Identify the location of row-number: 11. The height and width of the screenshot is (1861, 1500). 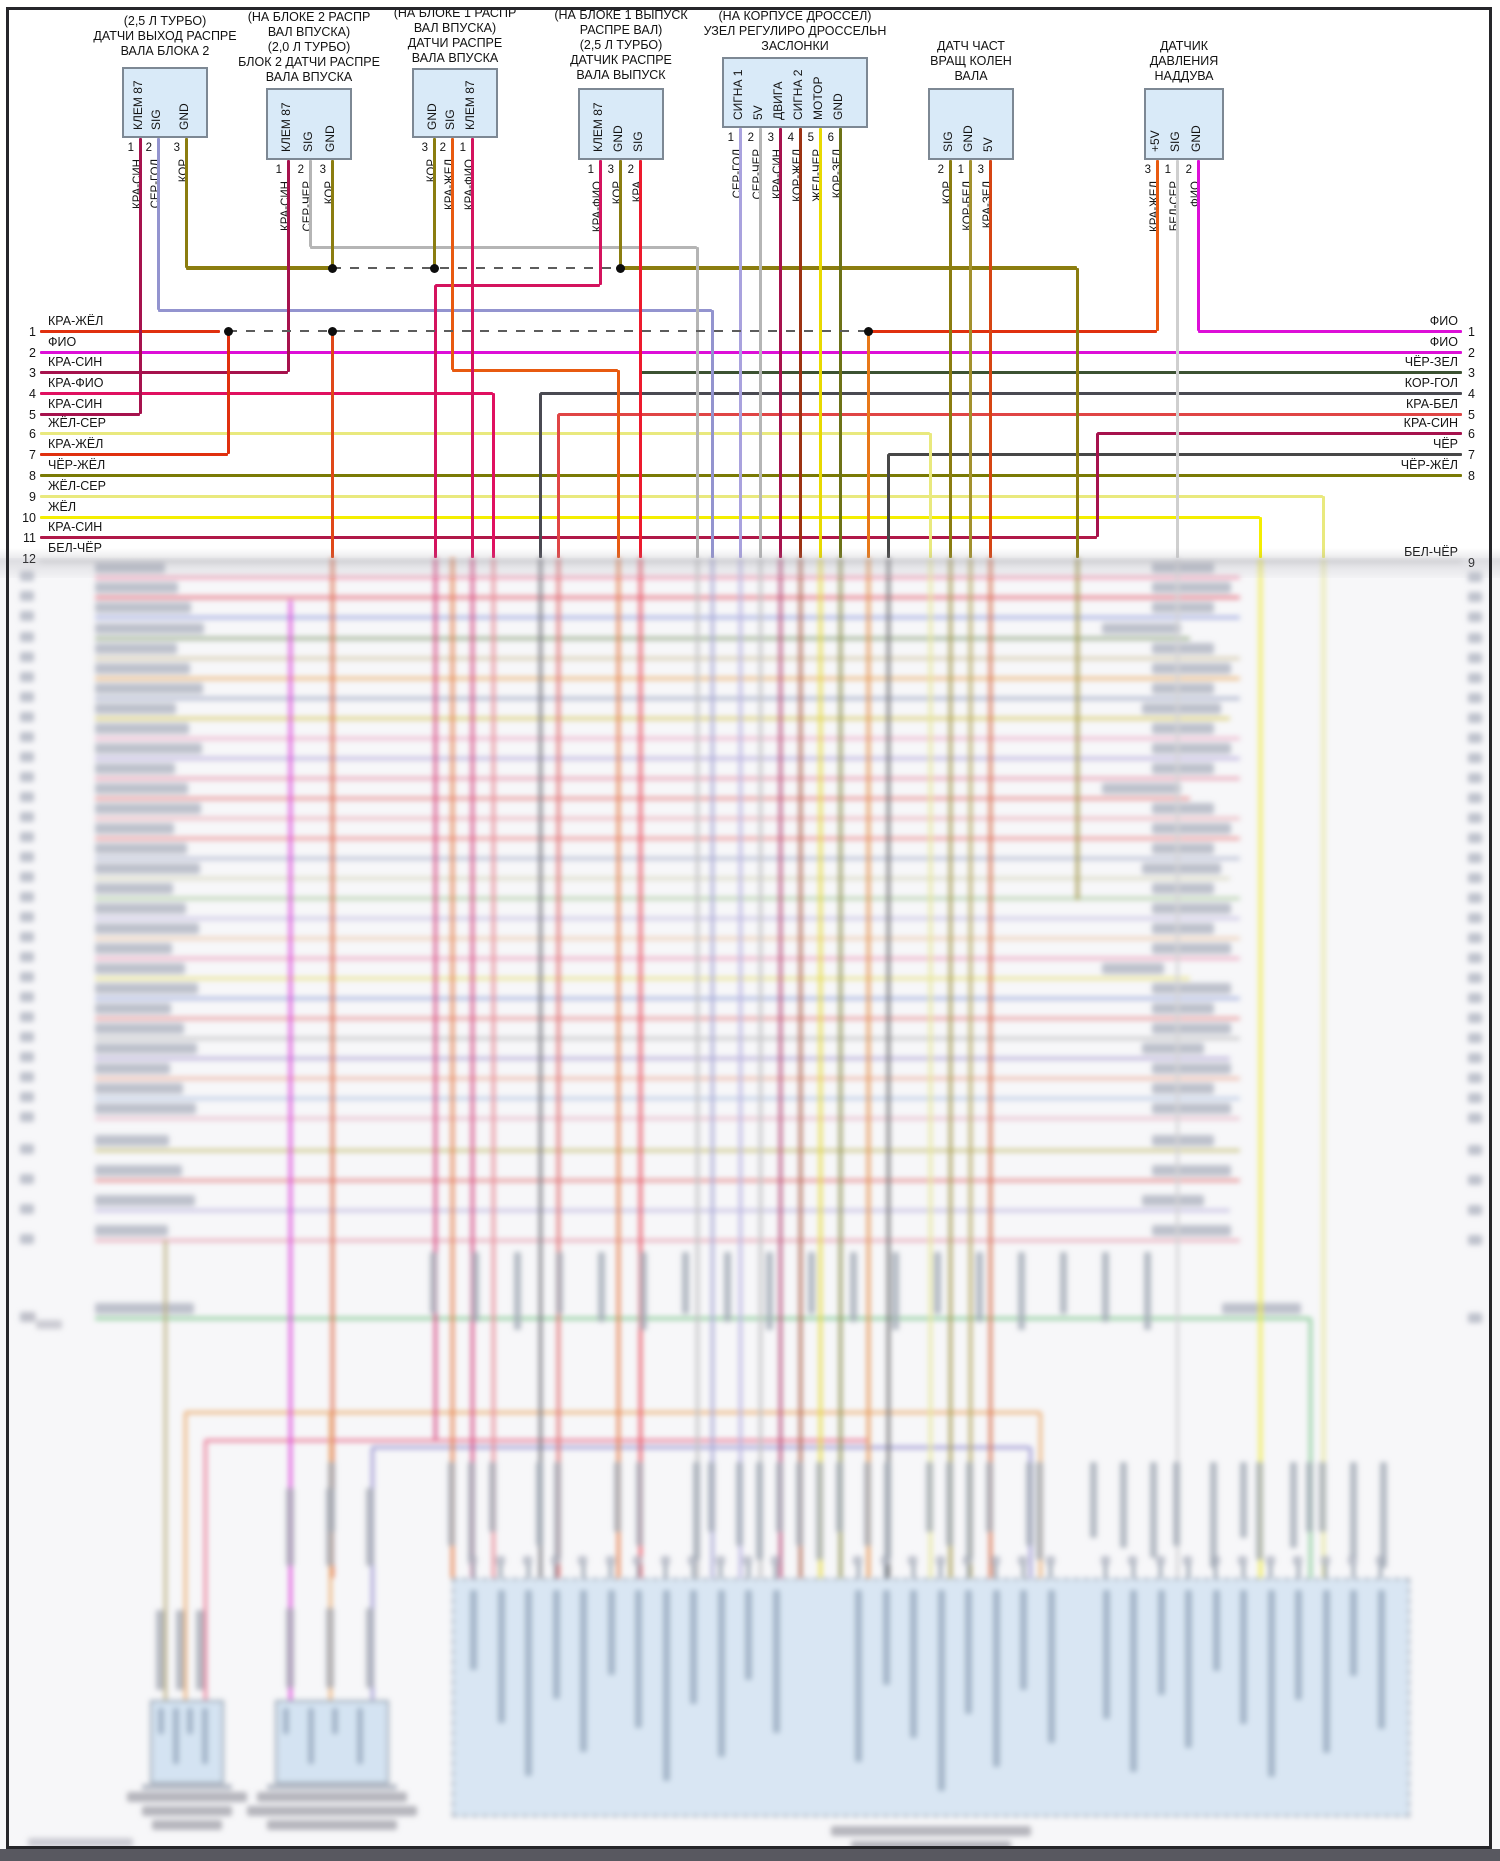
(29, 538).